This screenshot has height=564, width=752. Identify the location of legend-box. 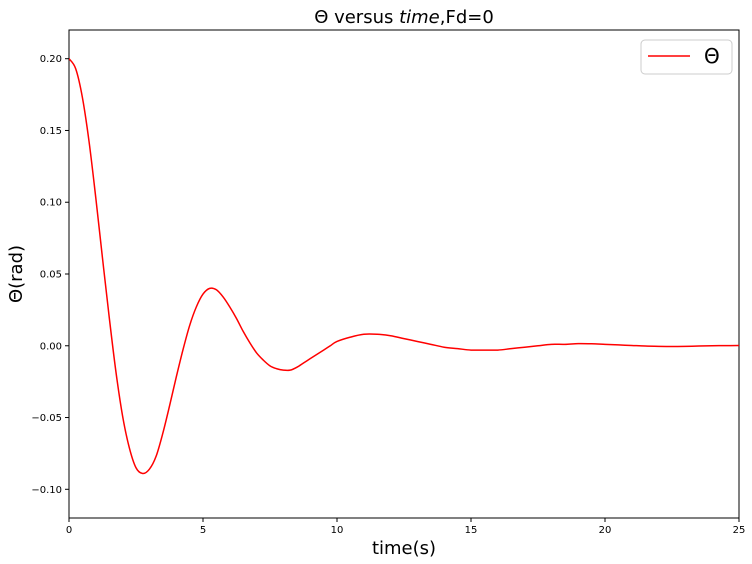
(686, 57).